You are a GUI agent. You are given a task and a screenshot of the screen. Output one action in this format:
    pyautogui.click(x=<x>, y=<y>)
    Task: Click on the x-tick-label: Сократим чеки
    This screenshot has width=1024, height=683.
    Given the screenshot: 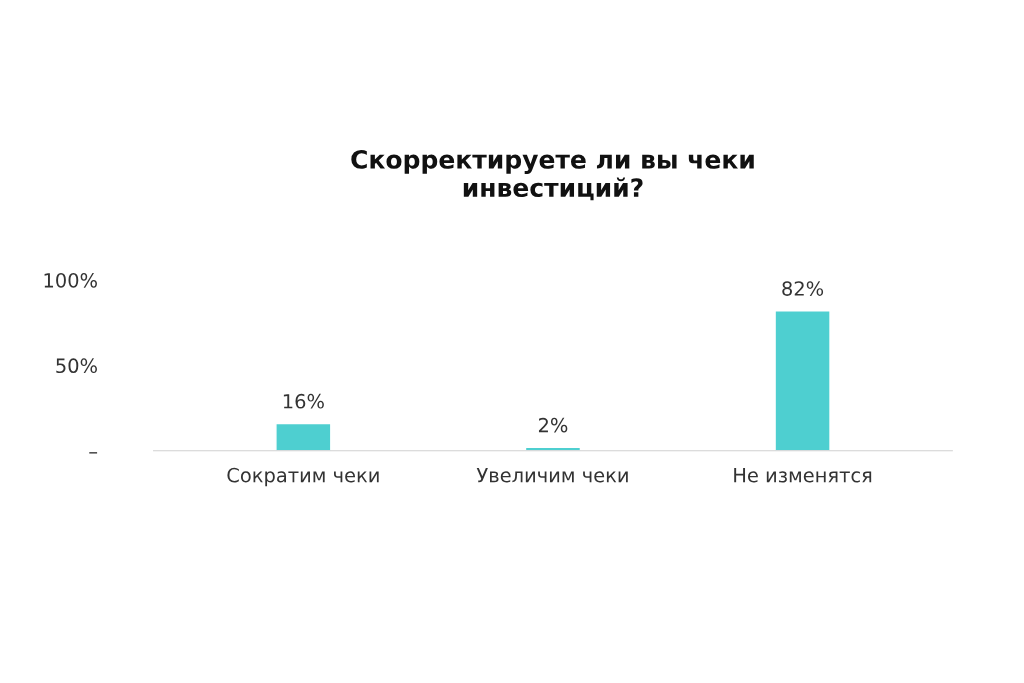 What is the action you would take?
    pyautogui.click(x=303, y=477)
    